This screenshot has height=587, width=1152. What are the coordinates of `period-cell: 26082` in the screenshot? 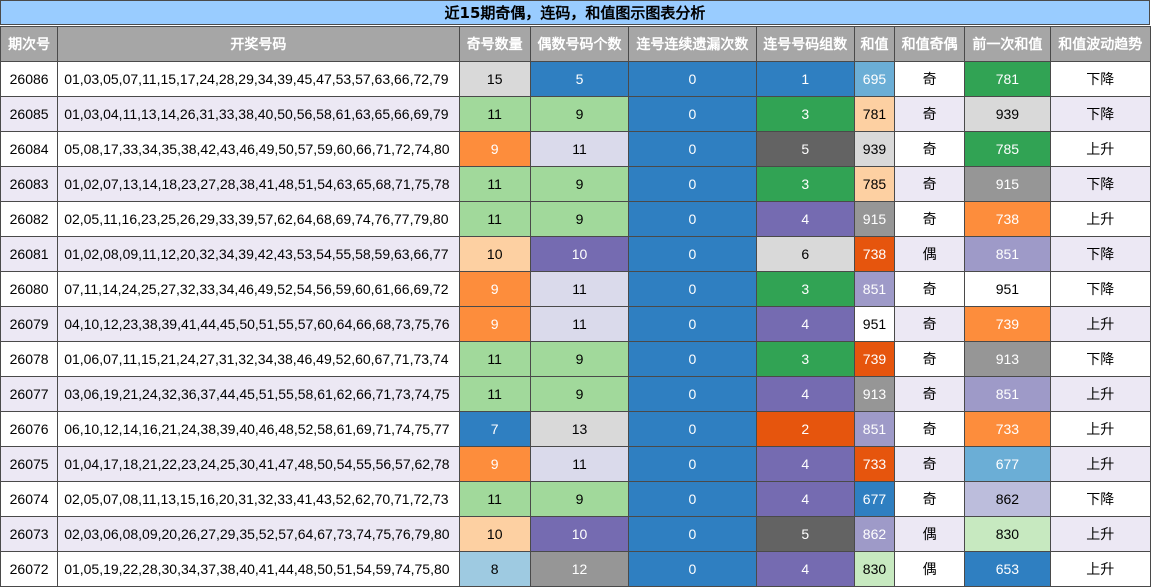 It's located at (29, 219).